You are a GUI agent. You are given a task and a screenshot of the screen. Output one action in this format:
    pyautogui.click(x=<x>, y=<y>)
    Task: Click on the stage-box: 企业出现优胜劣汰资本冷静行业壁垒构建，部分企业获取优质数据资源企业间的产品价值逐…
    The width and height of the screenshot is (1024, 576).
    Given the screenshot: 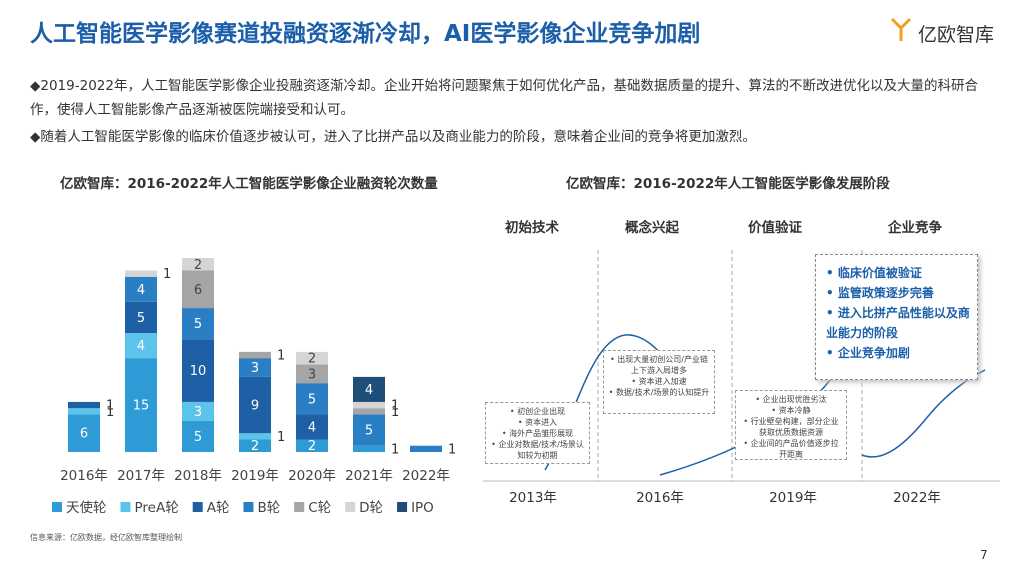 What is the action you would take?
    pyautogui.click(x=791, y=425)
    